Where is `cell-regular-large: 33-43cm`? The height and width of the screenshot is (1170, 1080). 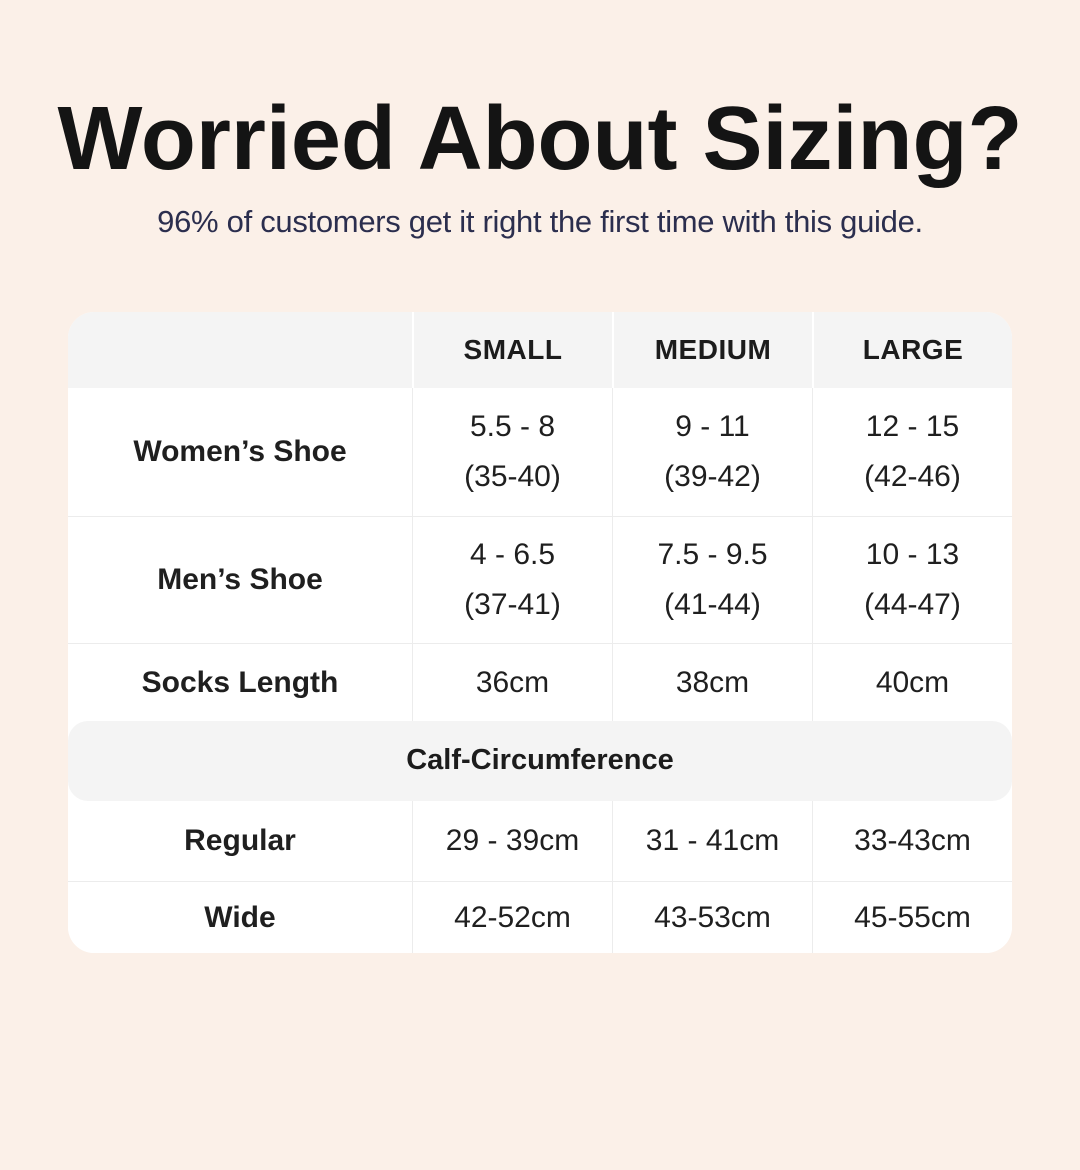
cell-regular-large: 33-43cm is located at coordinates (912, 840).